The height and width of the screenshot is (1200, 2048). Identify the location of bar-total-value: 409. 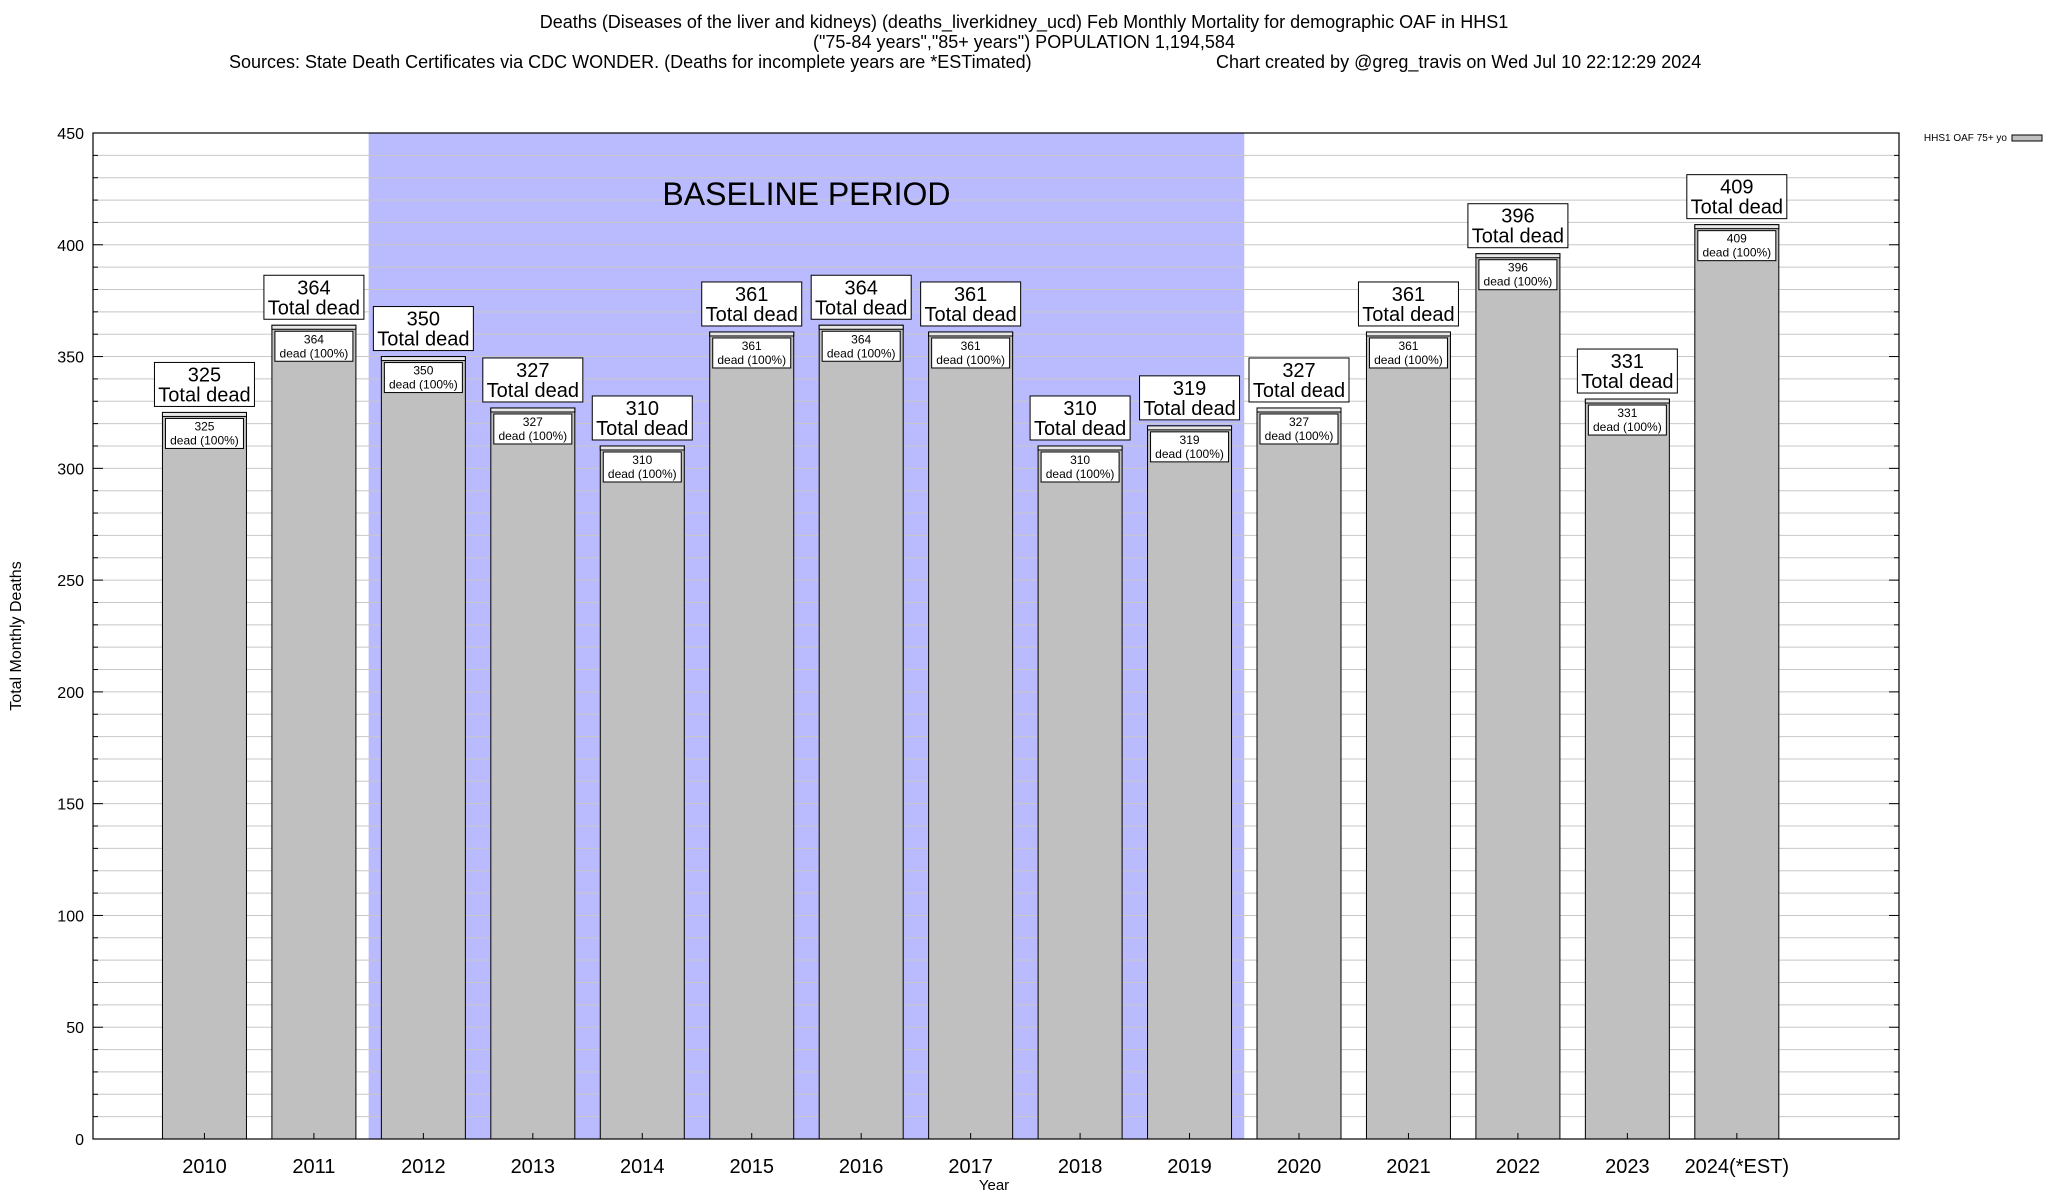
(1736, 188).